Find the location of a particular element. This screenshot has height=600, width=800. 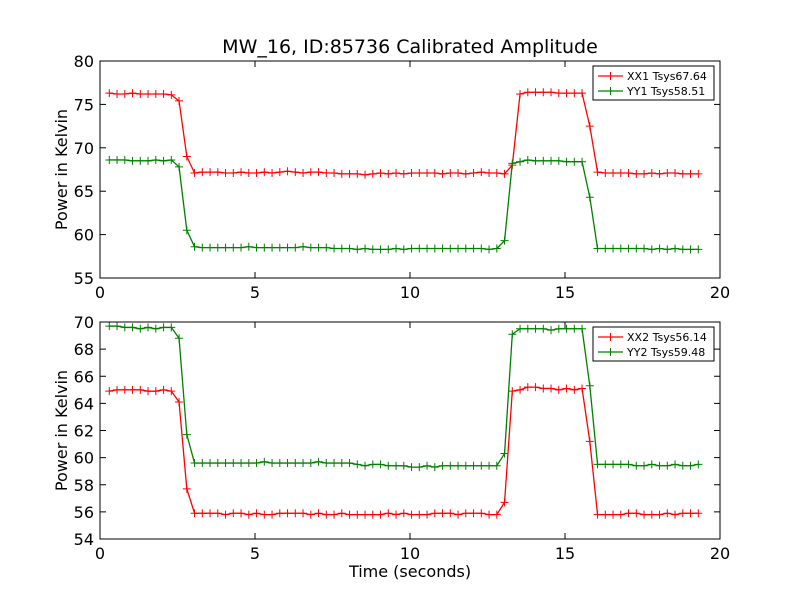

legend-box is located at coordinates (653, 83).